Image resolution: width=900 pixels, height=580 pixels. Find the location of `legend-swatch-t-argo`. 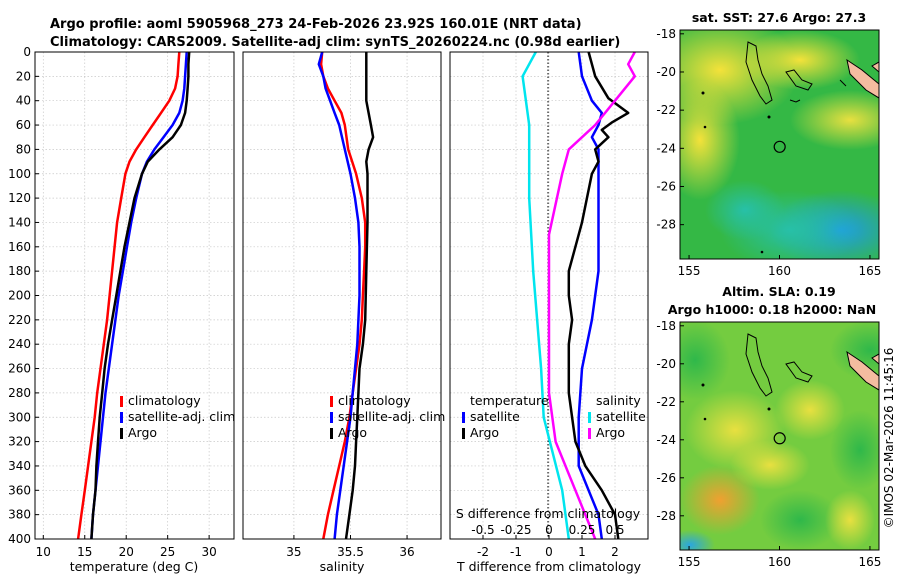

legend-swatch-t-argo is located at coordinates (463, 433).